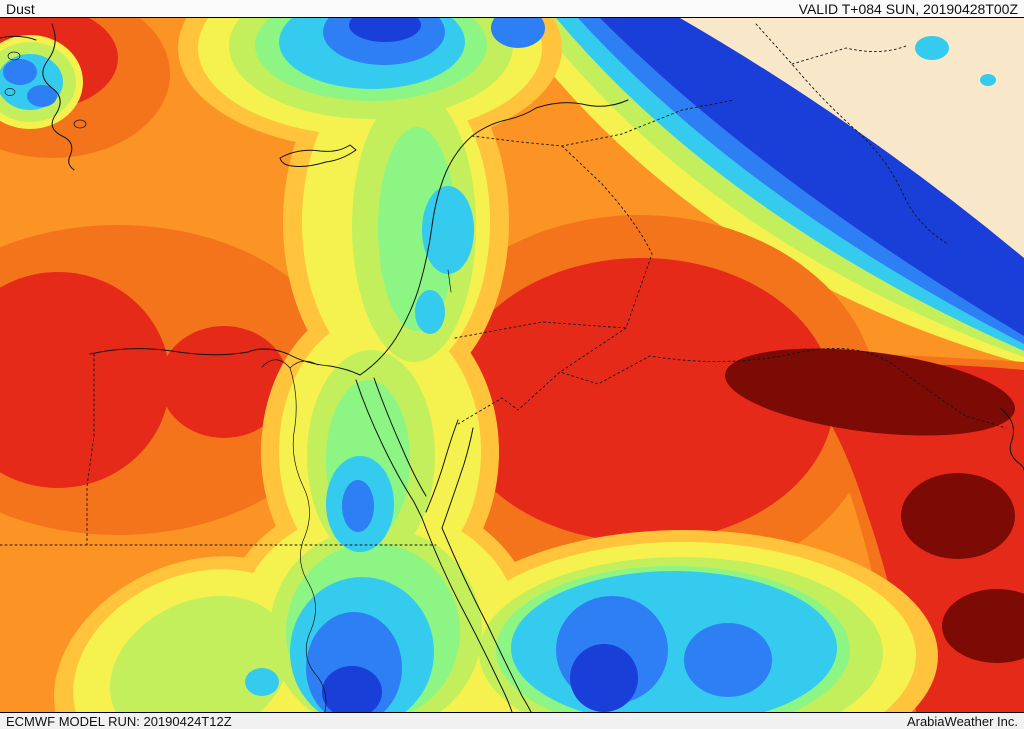 This screenshot has height=729, width=1024. Describe the element at coordinates (540, 330) in the screenshot. I see `border-syria-jordan` at that location.